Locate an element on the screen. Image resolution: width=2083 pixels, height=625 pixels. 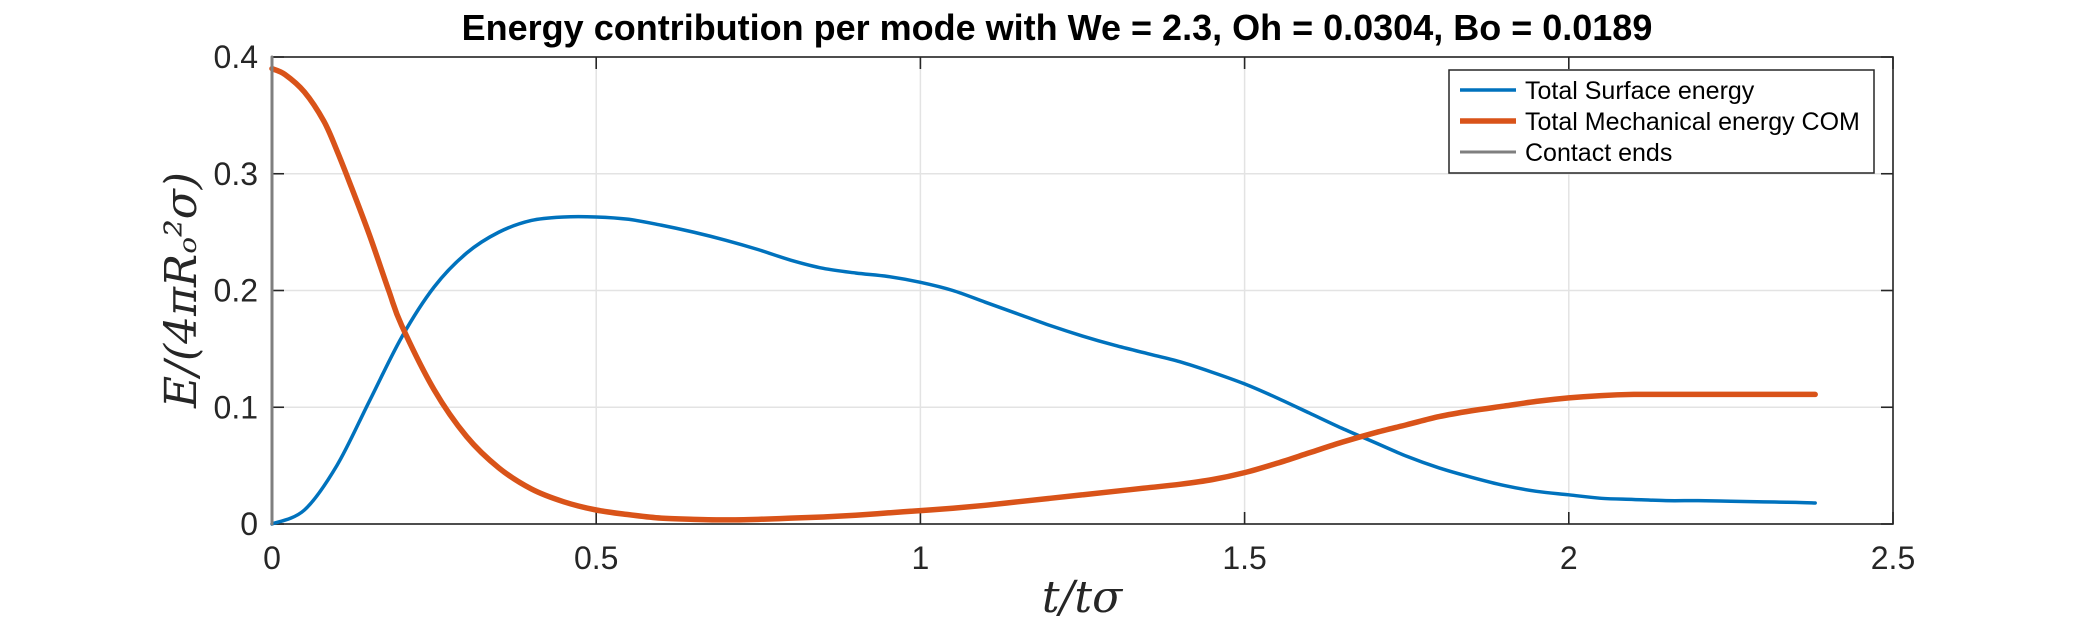
x-axis-label: t/tσ is located at coordinates (1083, 597).